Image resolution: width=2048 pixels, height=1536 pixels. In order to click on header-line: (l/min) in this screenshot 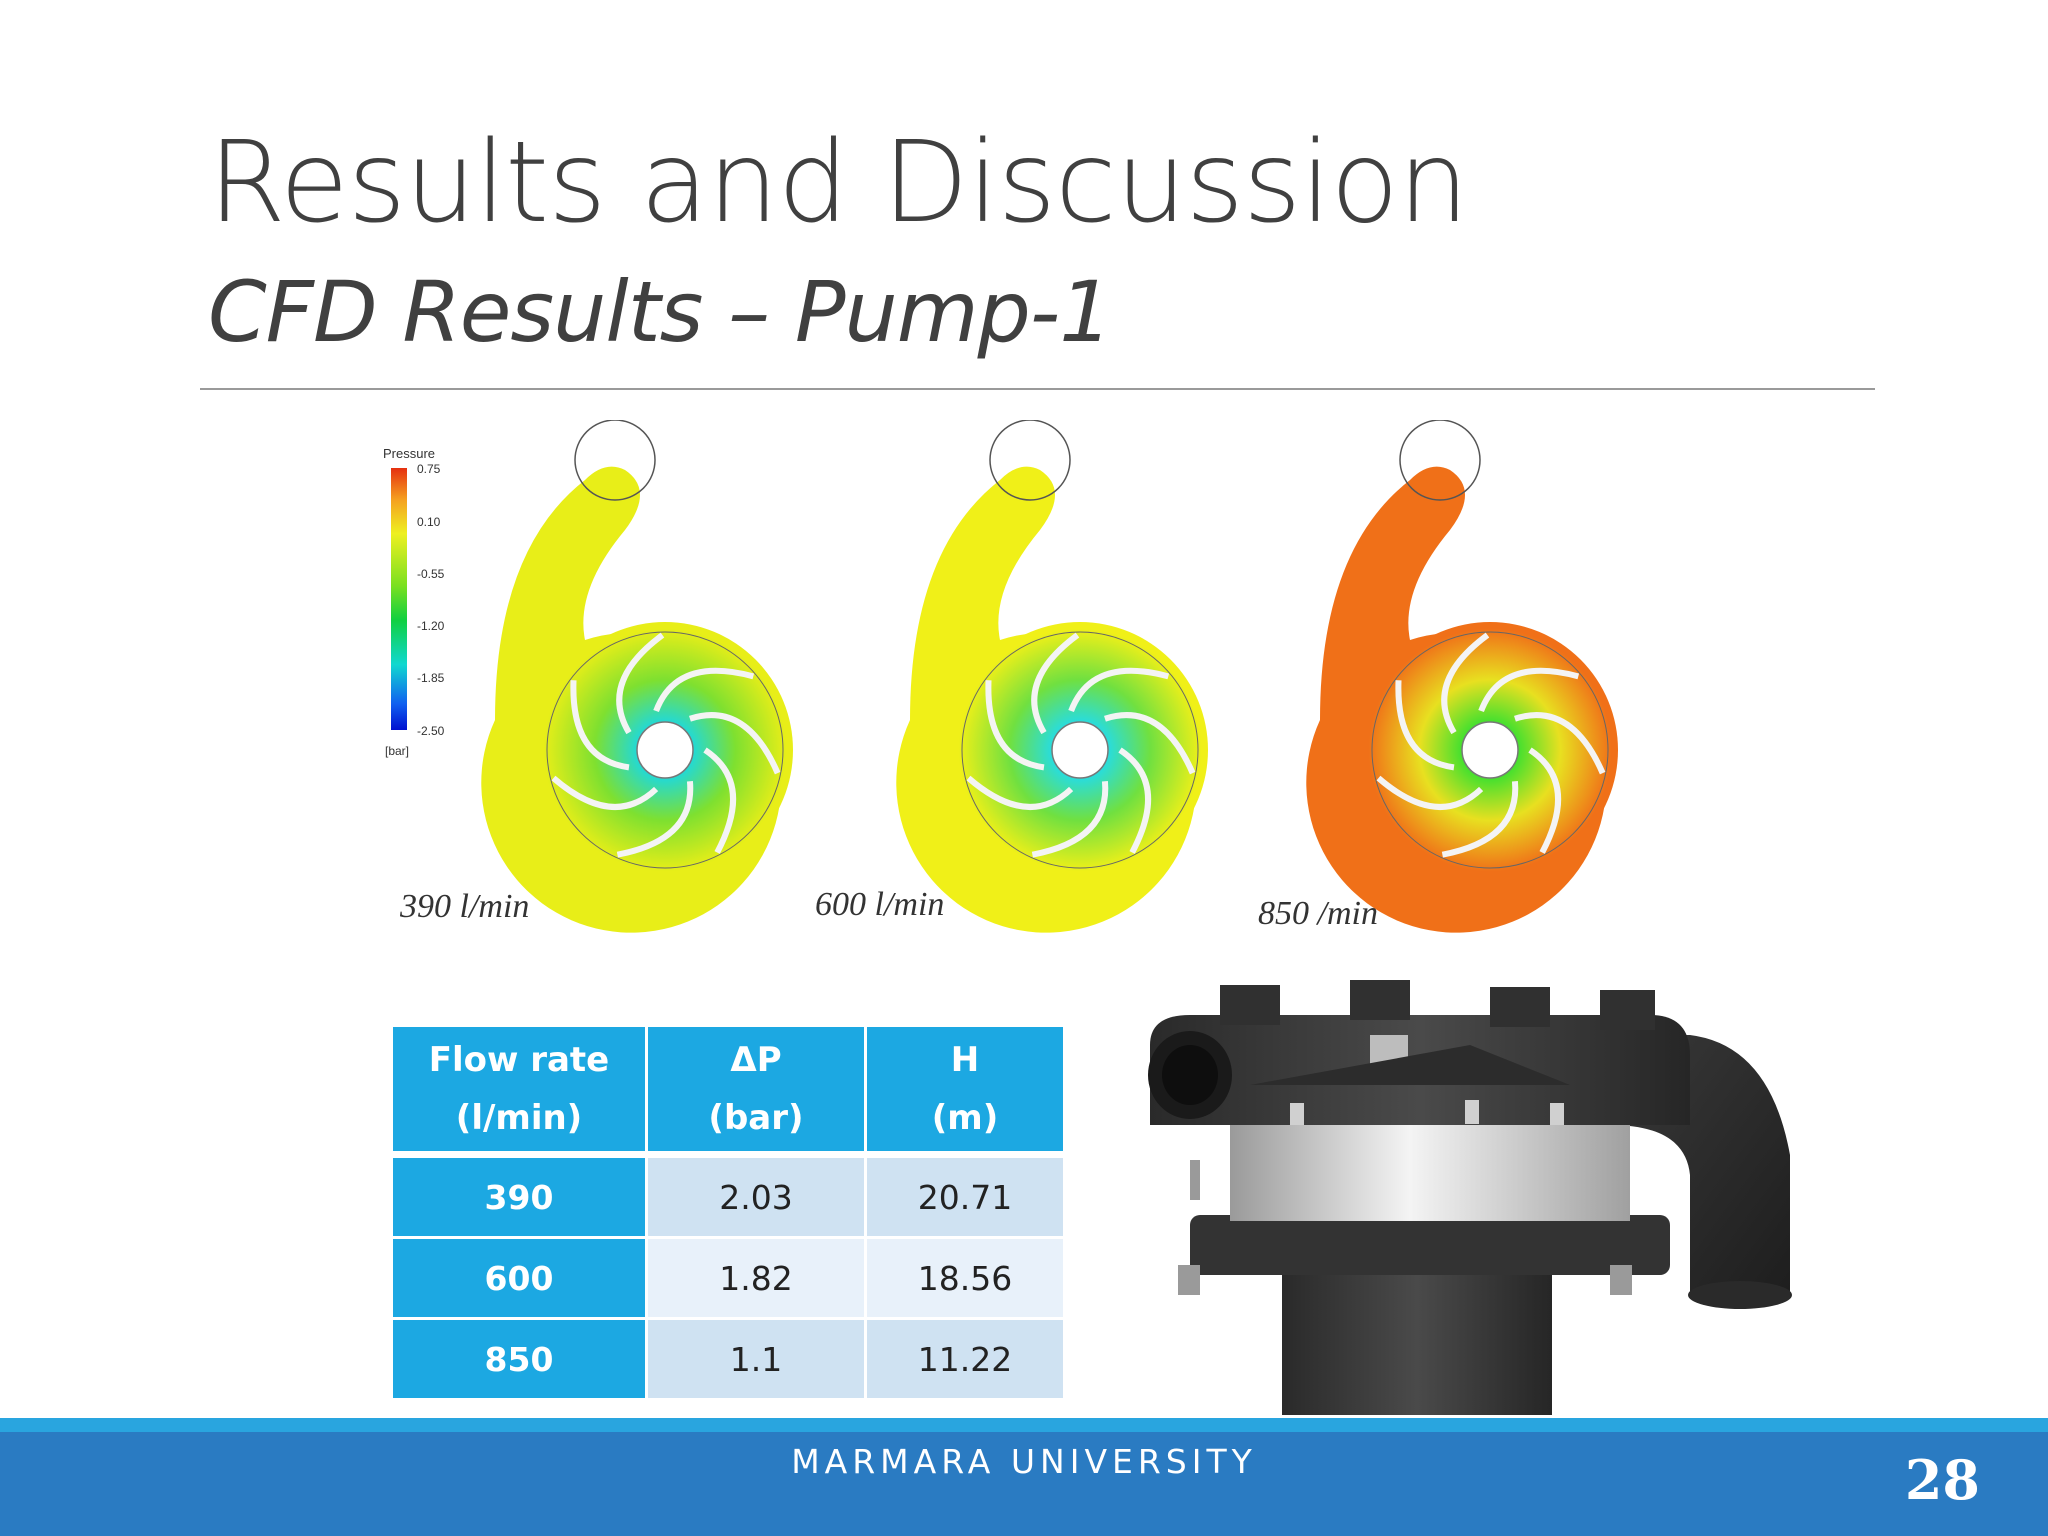, I will do `click(519, 1118)`.